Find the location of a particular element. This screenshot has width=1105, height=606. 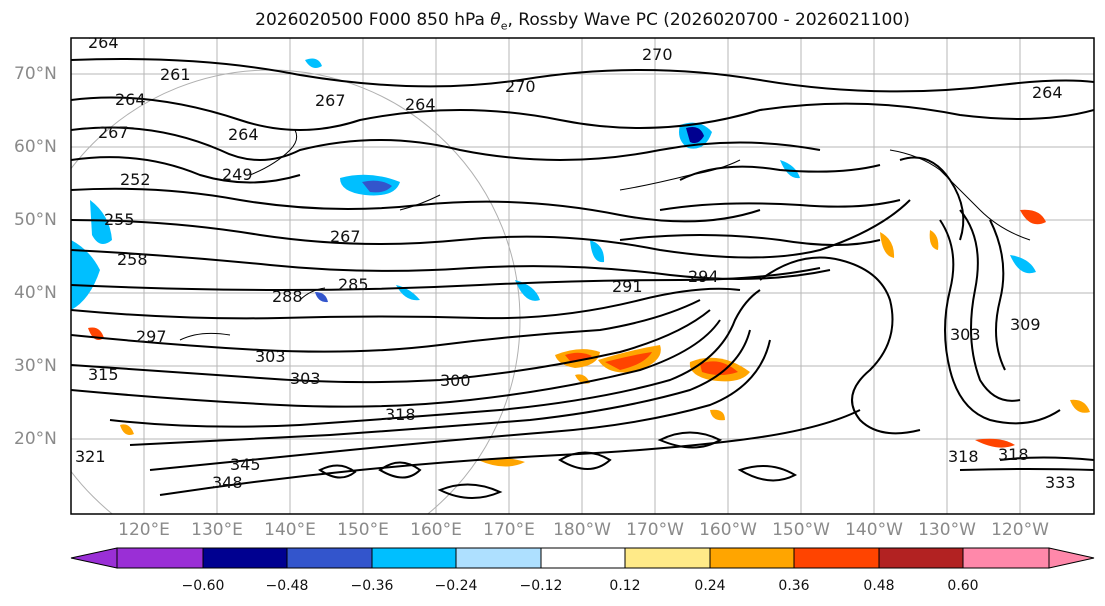

colorbar-tick-label: 0.48 is located at coordinates (879, 586).